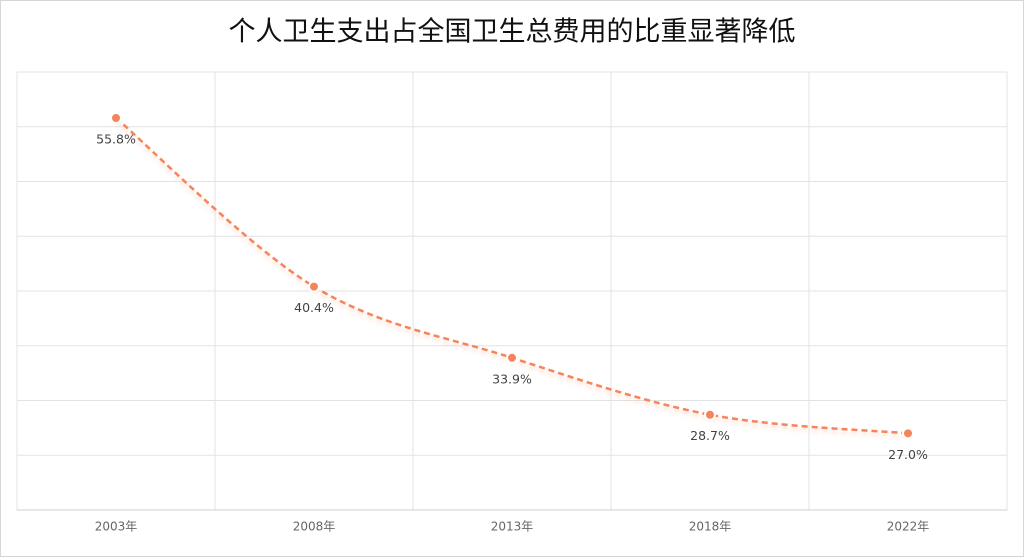  Describe the element at coordinates (710, 435) in the screenshot. I see `value-label: 28.7%` at that location.